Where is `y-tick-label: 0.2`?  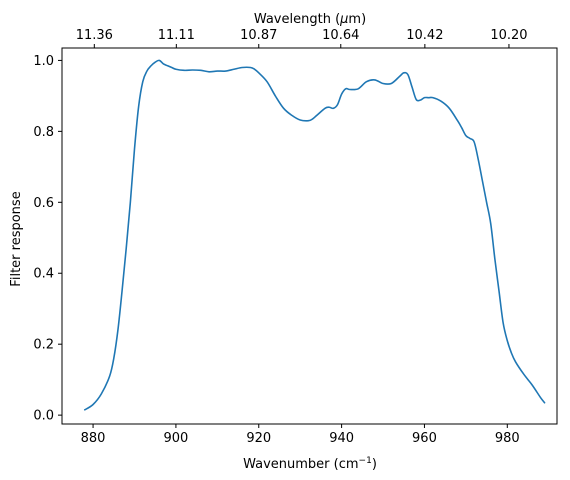 y-tick-label: 0.2 is located at coordinates (43, 345).